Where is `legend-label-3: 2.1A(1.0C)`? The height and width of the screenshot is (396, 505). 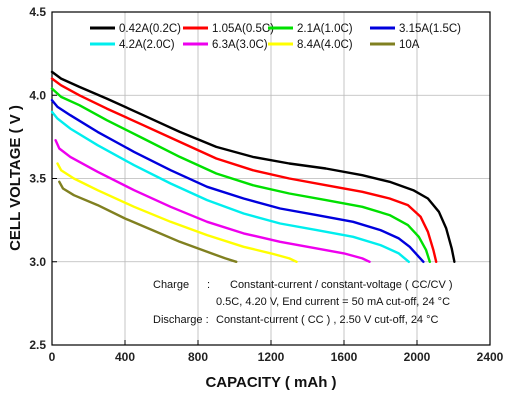 legend-label-3: 2.1A(1.0C) is located at coordinates (325, 29).